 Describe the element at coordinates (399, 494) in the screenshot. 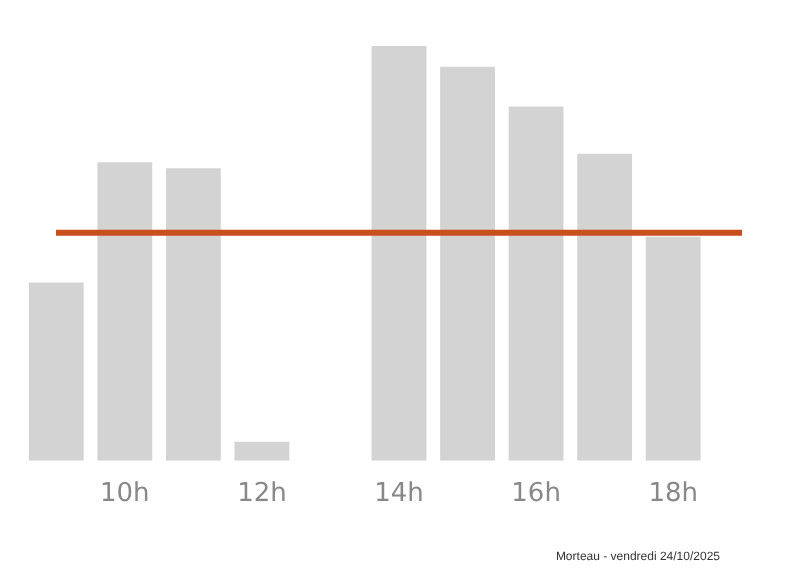

I see `x-tick-label: 14h` at that location.